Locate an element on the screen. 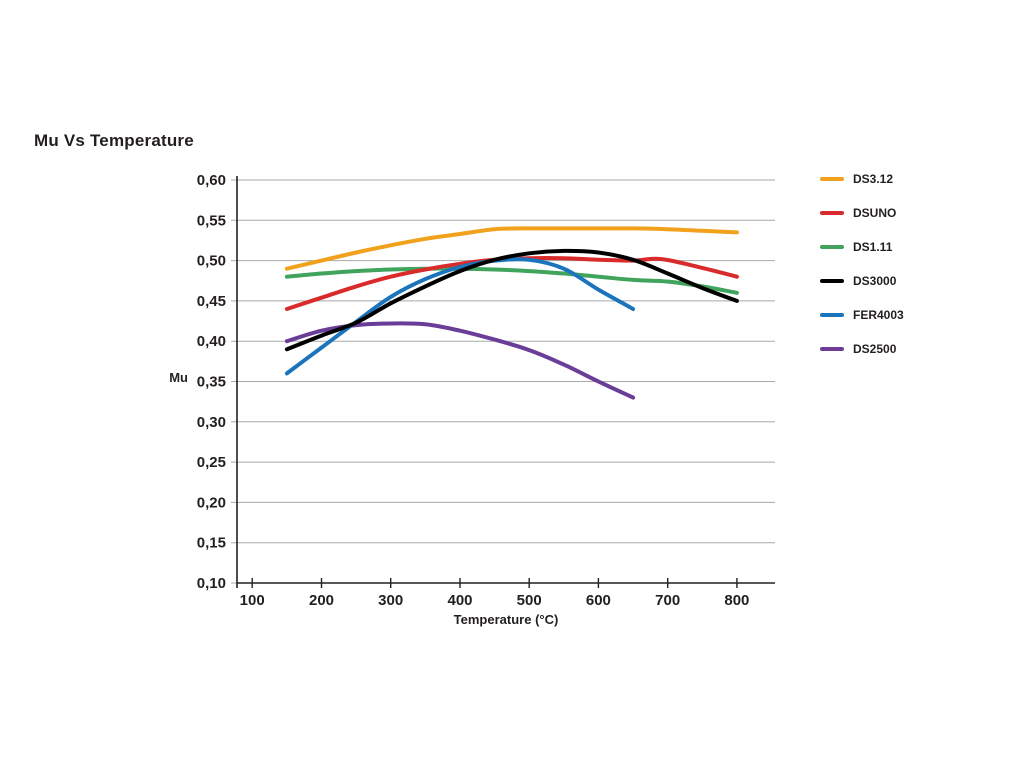 The image size is (1024, 768). legend-item: DS2500 is located at coordinates (862, 349).